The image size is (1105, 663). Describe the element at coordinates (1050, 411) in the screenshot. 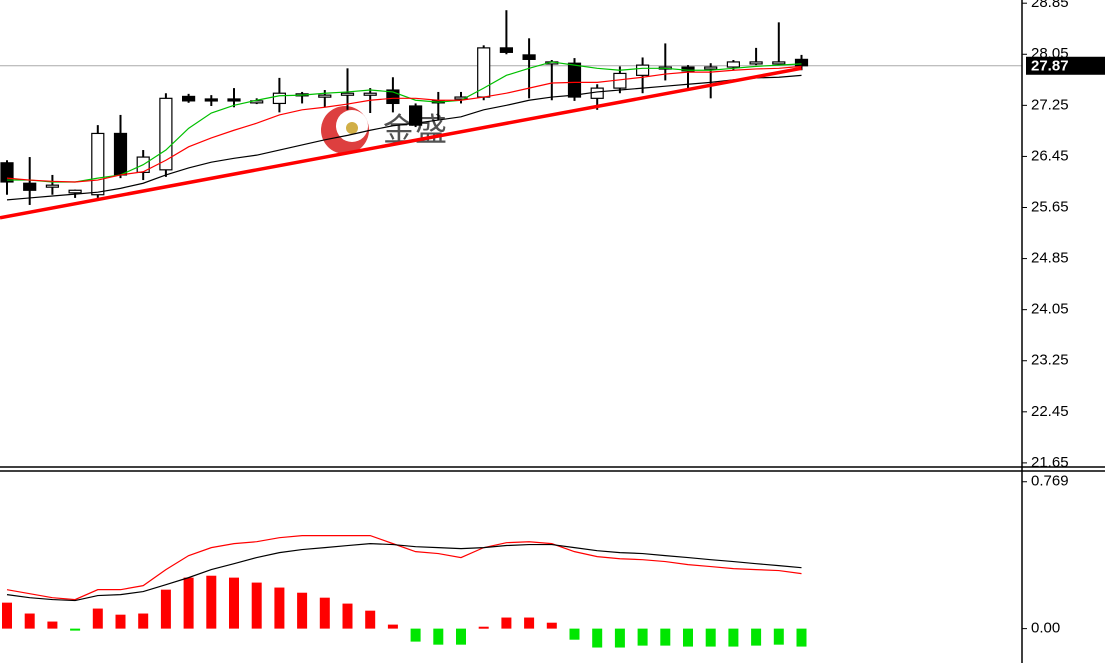

I see `y-tick-label: 22.45` at that location.